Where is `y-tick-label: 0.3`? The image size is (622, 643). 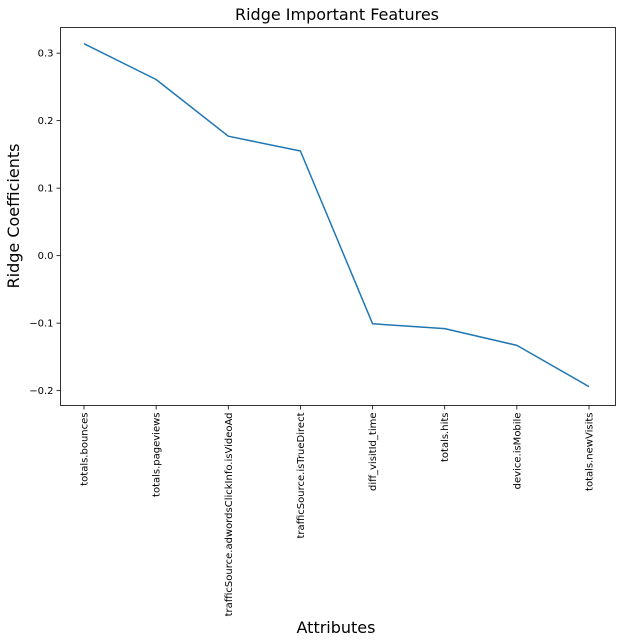 y-tick-label: 0.3 is located at coordinates (46, 54).